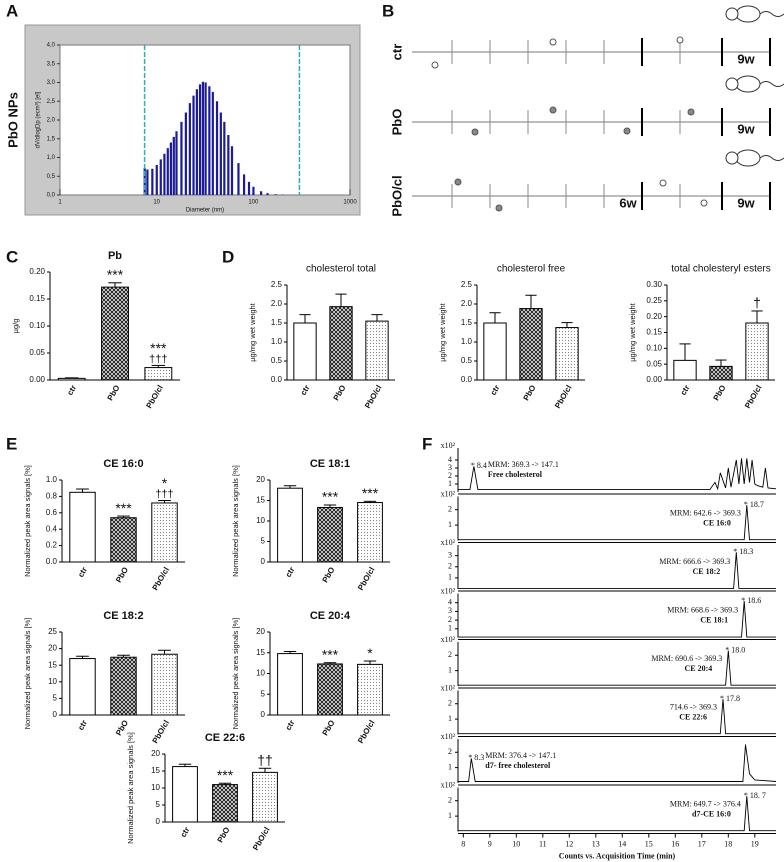 This screenshot has height=862, width=784. I want to click on panel-label: E, so click(11, 443).